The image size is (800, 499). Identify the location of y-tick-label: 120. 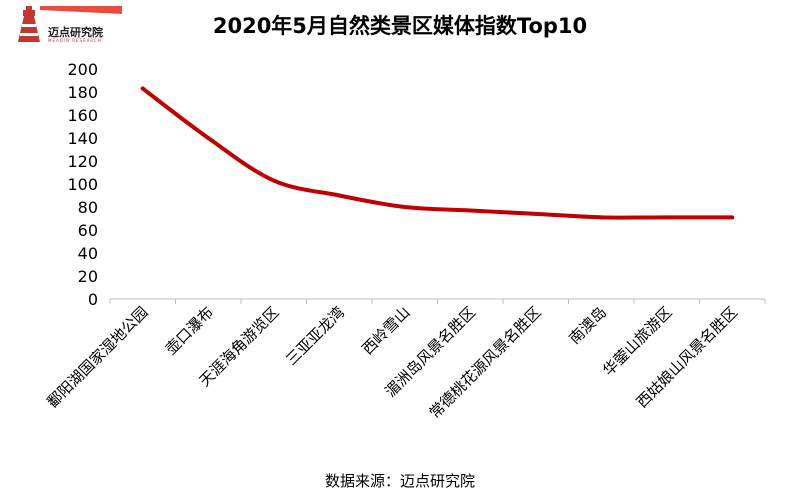
(82, 161).